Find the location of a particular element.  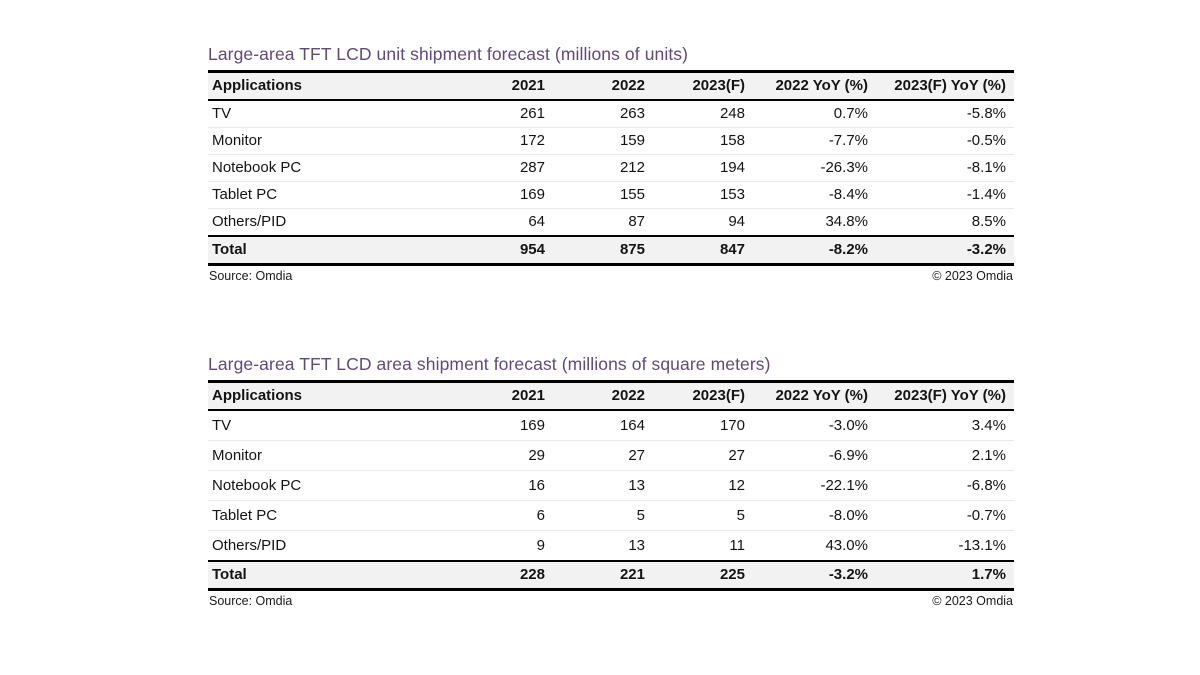

cell-2021: 261 is located at coordinates (508, 114).